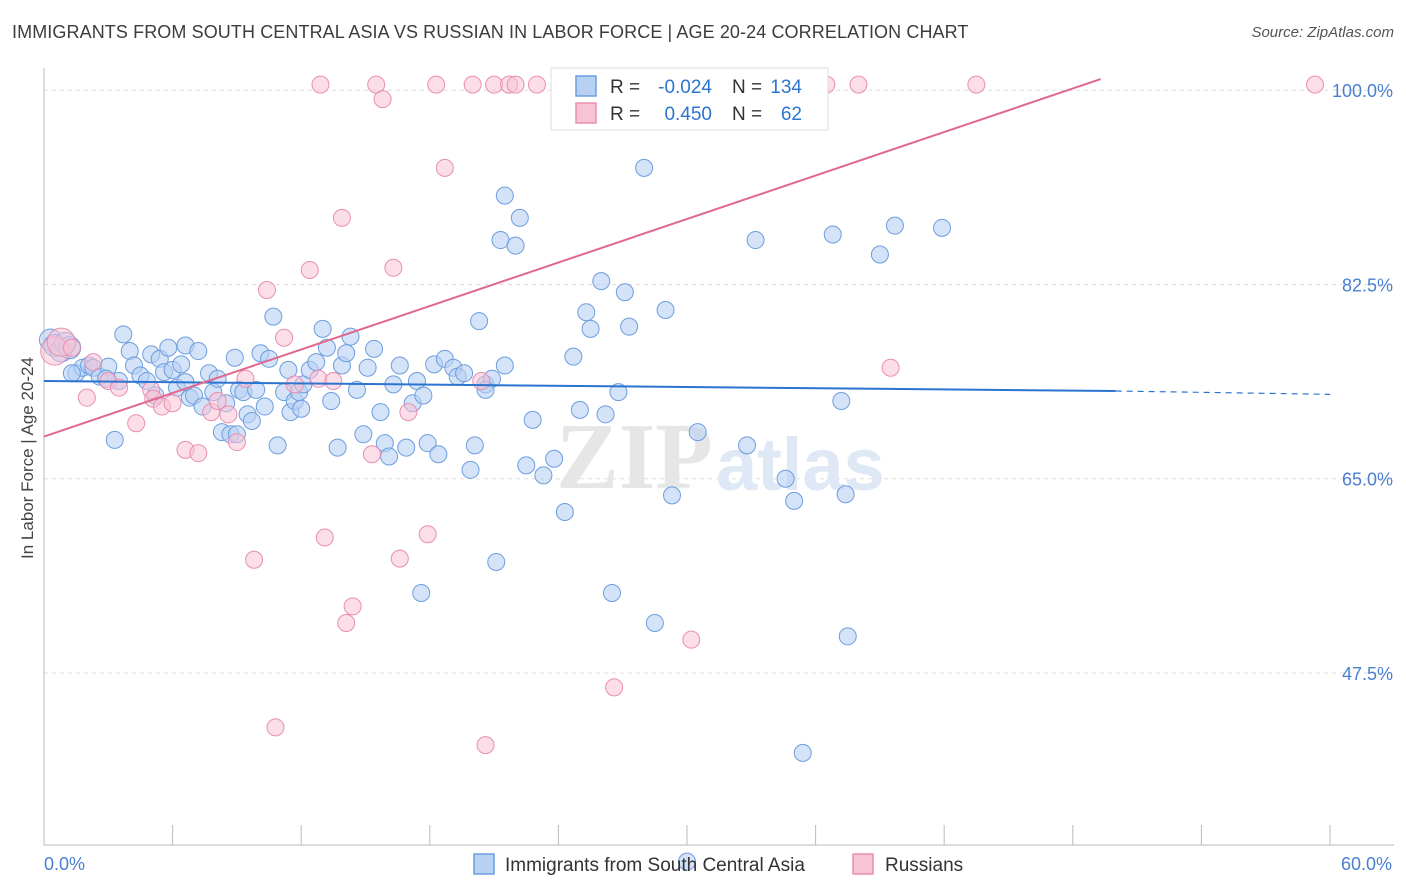  What do you see at coordinates (586, 86) in the screenshot?
I see `legend-swatch-blue` at bounding box center [586, 86].